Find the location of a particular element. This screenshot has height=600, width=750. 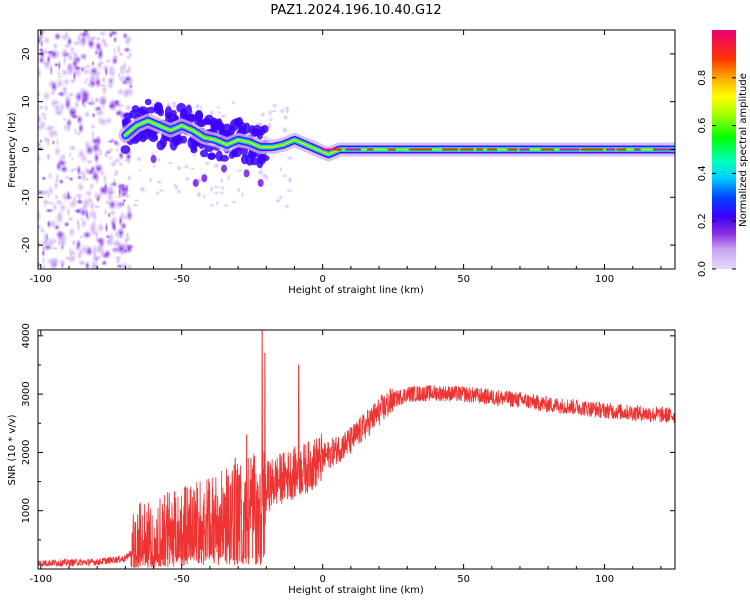

spectrogram-y-label: Frequency (Hz) is located at coordinates (12, 150).